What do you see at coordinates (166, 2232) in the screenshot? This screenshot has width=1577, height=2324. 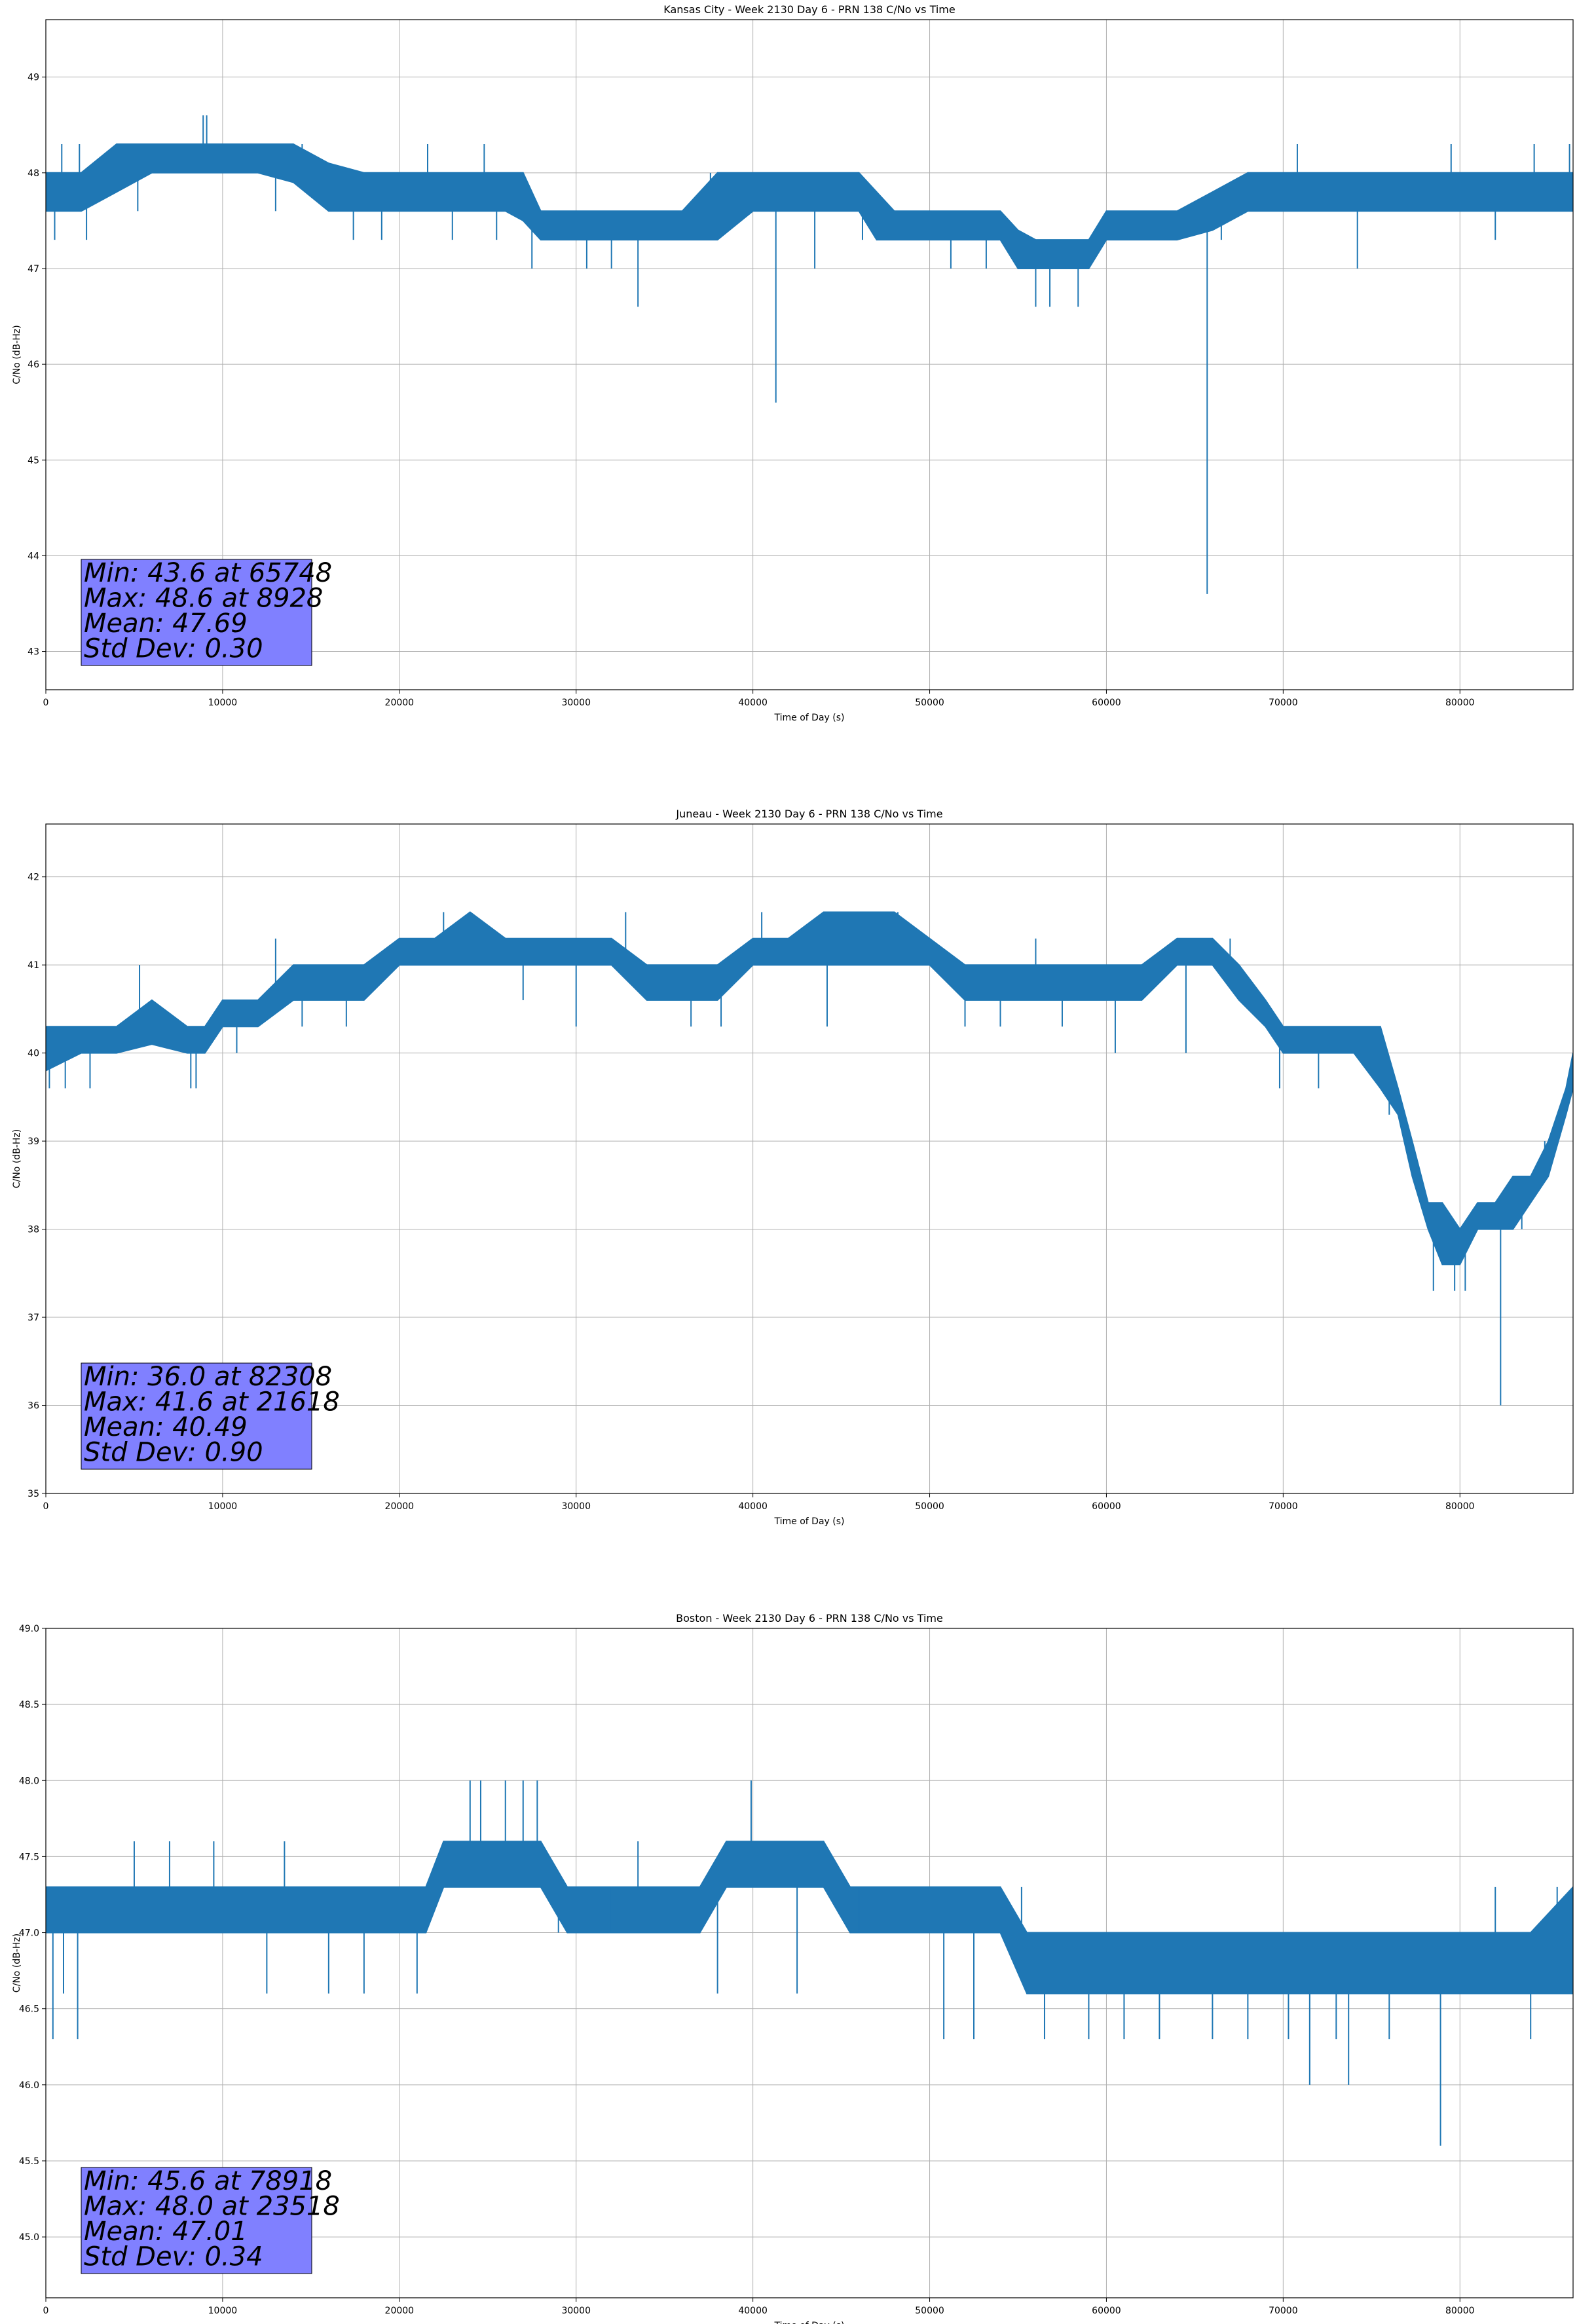 I see `stats-line: Mean: 47.01` at bounding box center [166, 2232].